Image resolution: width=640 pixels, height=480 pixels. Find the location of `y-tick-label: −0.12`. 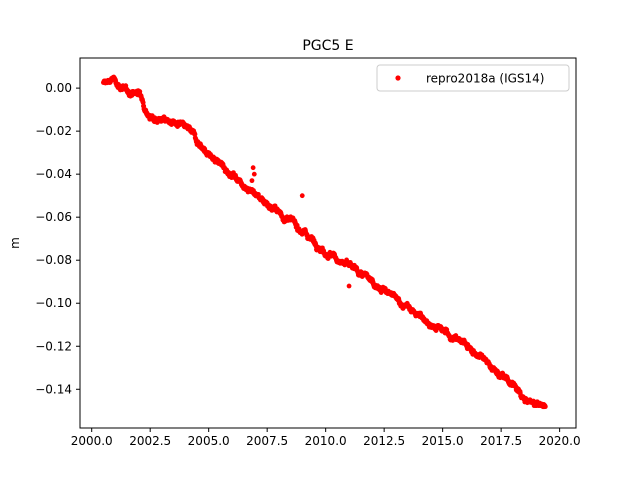

y-tick-label: −0.12 is located at coordinates (53, 346).